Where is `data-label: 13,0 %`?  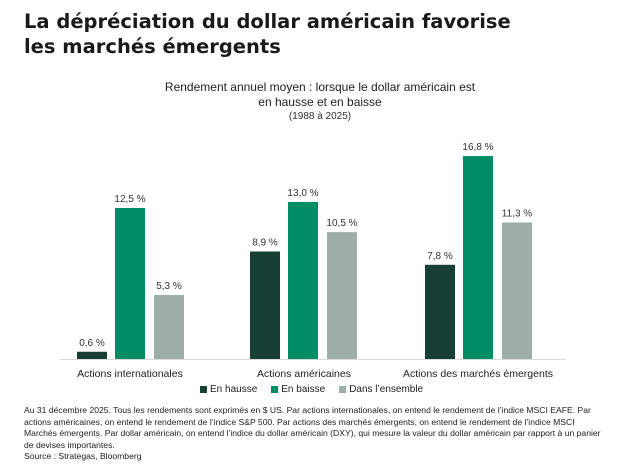 data-label: 13,0 % is located at coordinates (302, 193).